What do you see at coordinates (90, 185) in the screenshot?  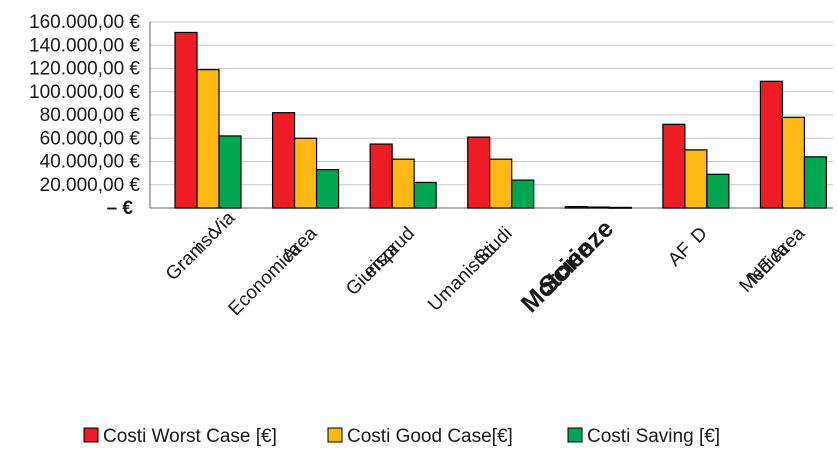 I see `y-tick-label: 20.000,00 €` at bounding box center [90, 185].